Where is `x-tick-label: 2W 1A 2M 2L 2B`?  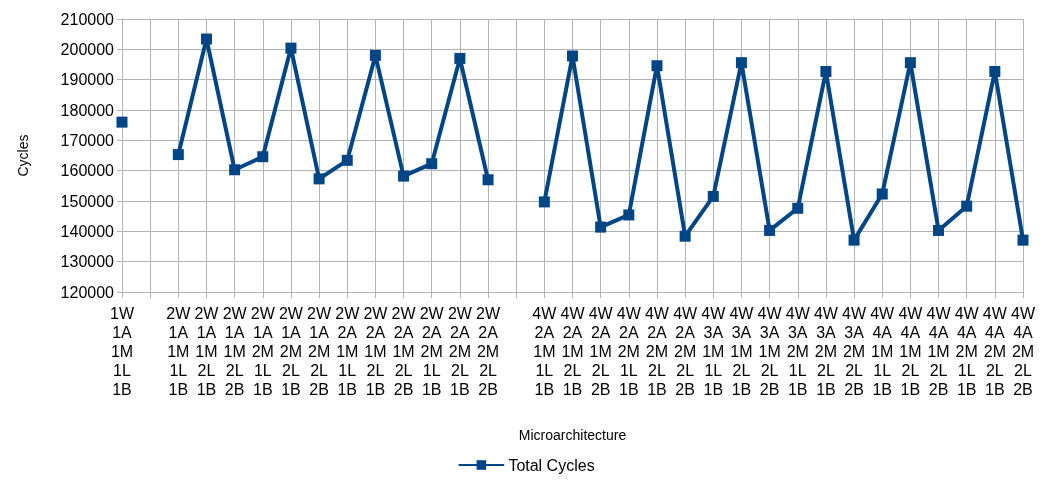
x-tick-label: 2W 1A 2M 2L 2B is located at coordinates (319, 351).